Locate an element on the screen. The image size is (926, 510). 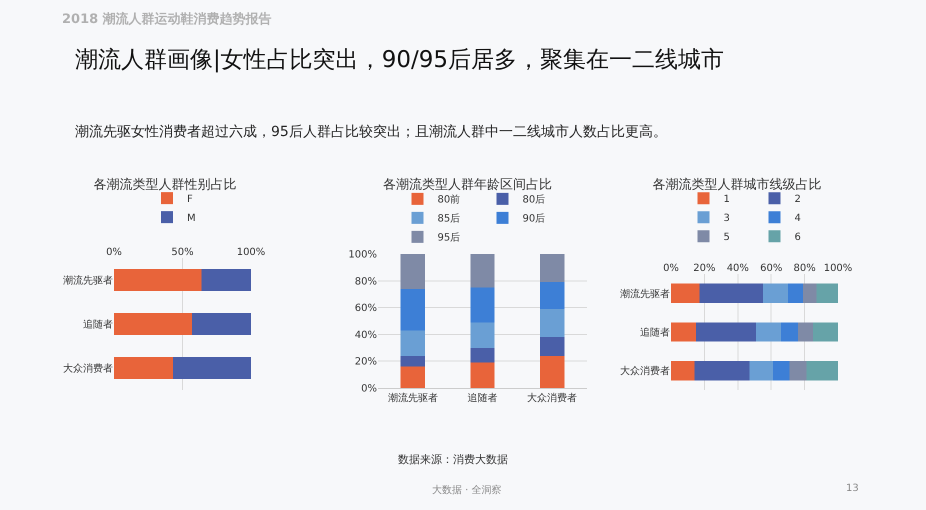
text: 潮流人群画像|女性占比突出，90/95后居多，聚集在一二线城市 is located at coordinates (399, 60).